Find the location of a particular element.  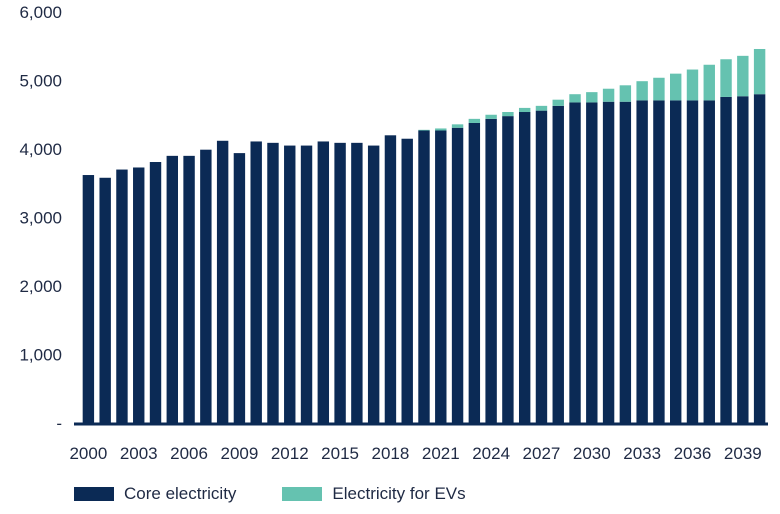

x-tick-label: 2009 is located at coordinates (239, 453).